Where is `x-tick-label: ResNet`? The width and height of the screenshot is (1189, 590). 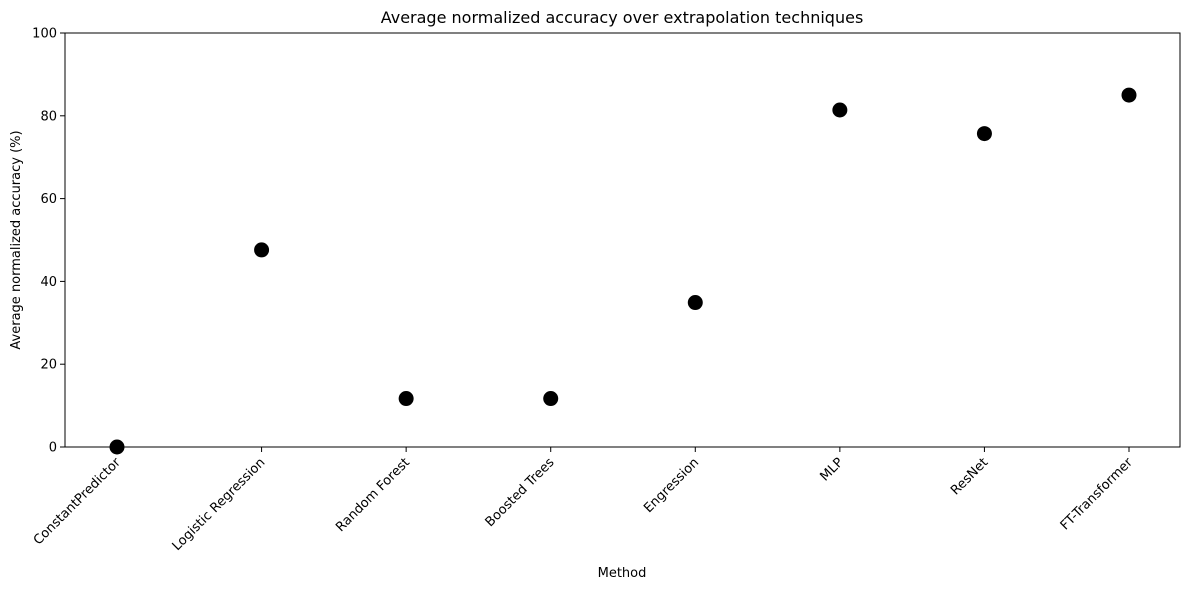
x-tick-label: ResNet is located at coordinates (969, 476).